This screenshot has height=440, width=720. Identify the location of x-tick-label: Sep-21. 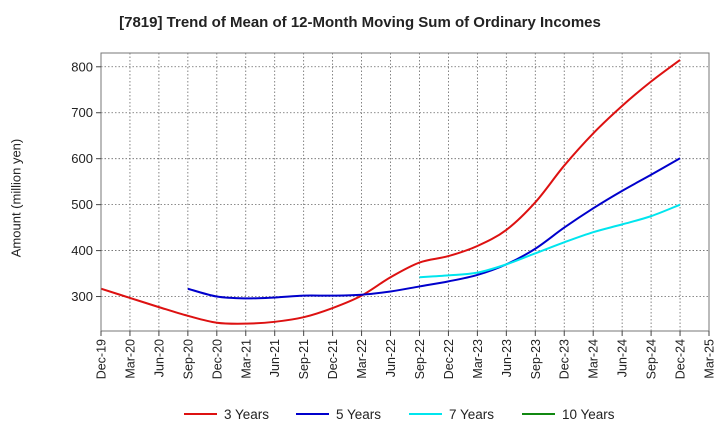
(304, 359).